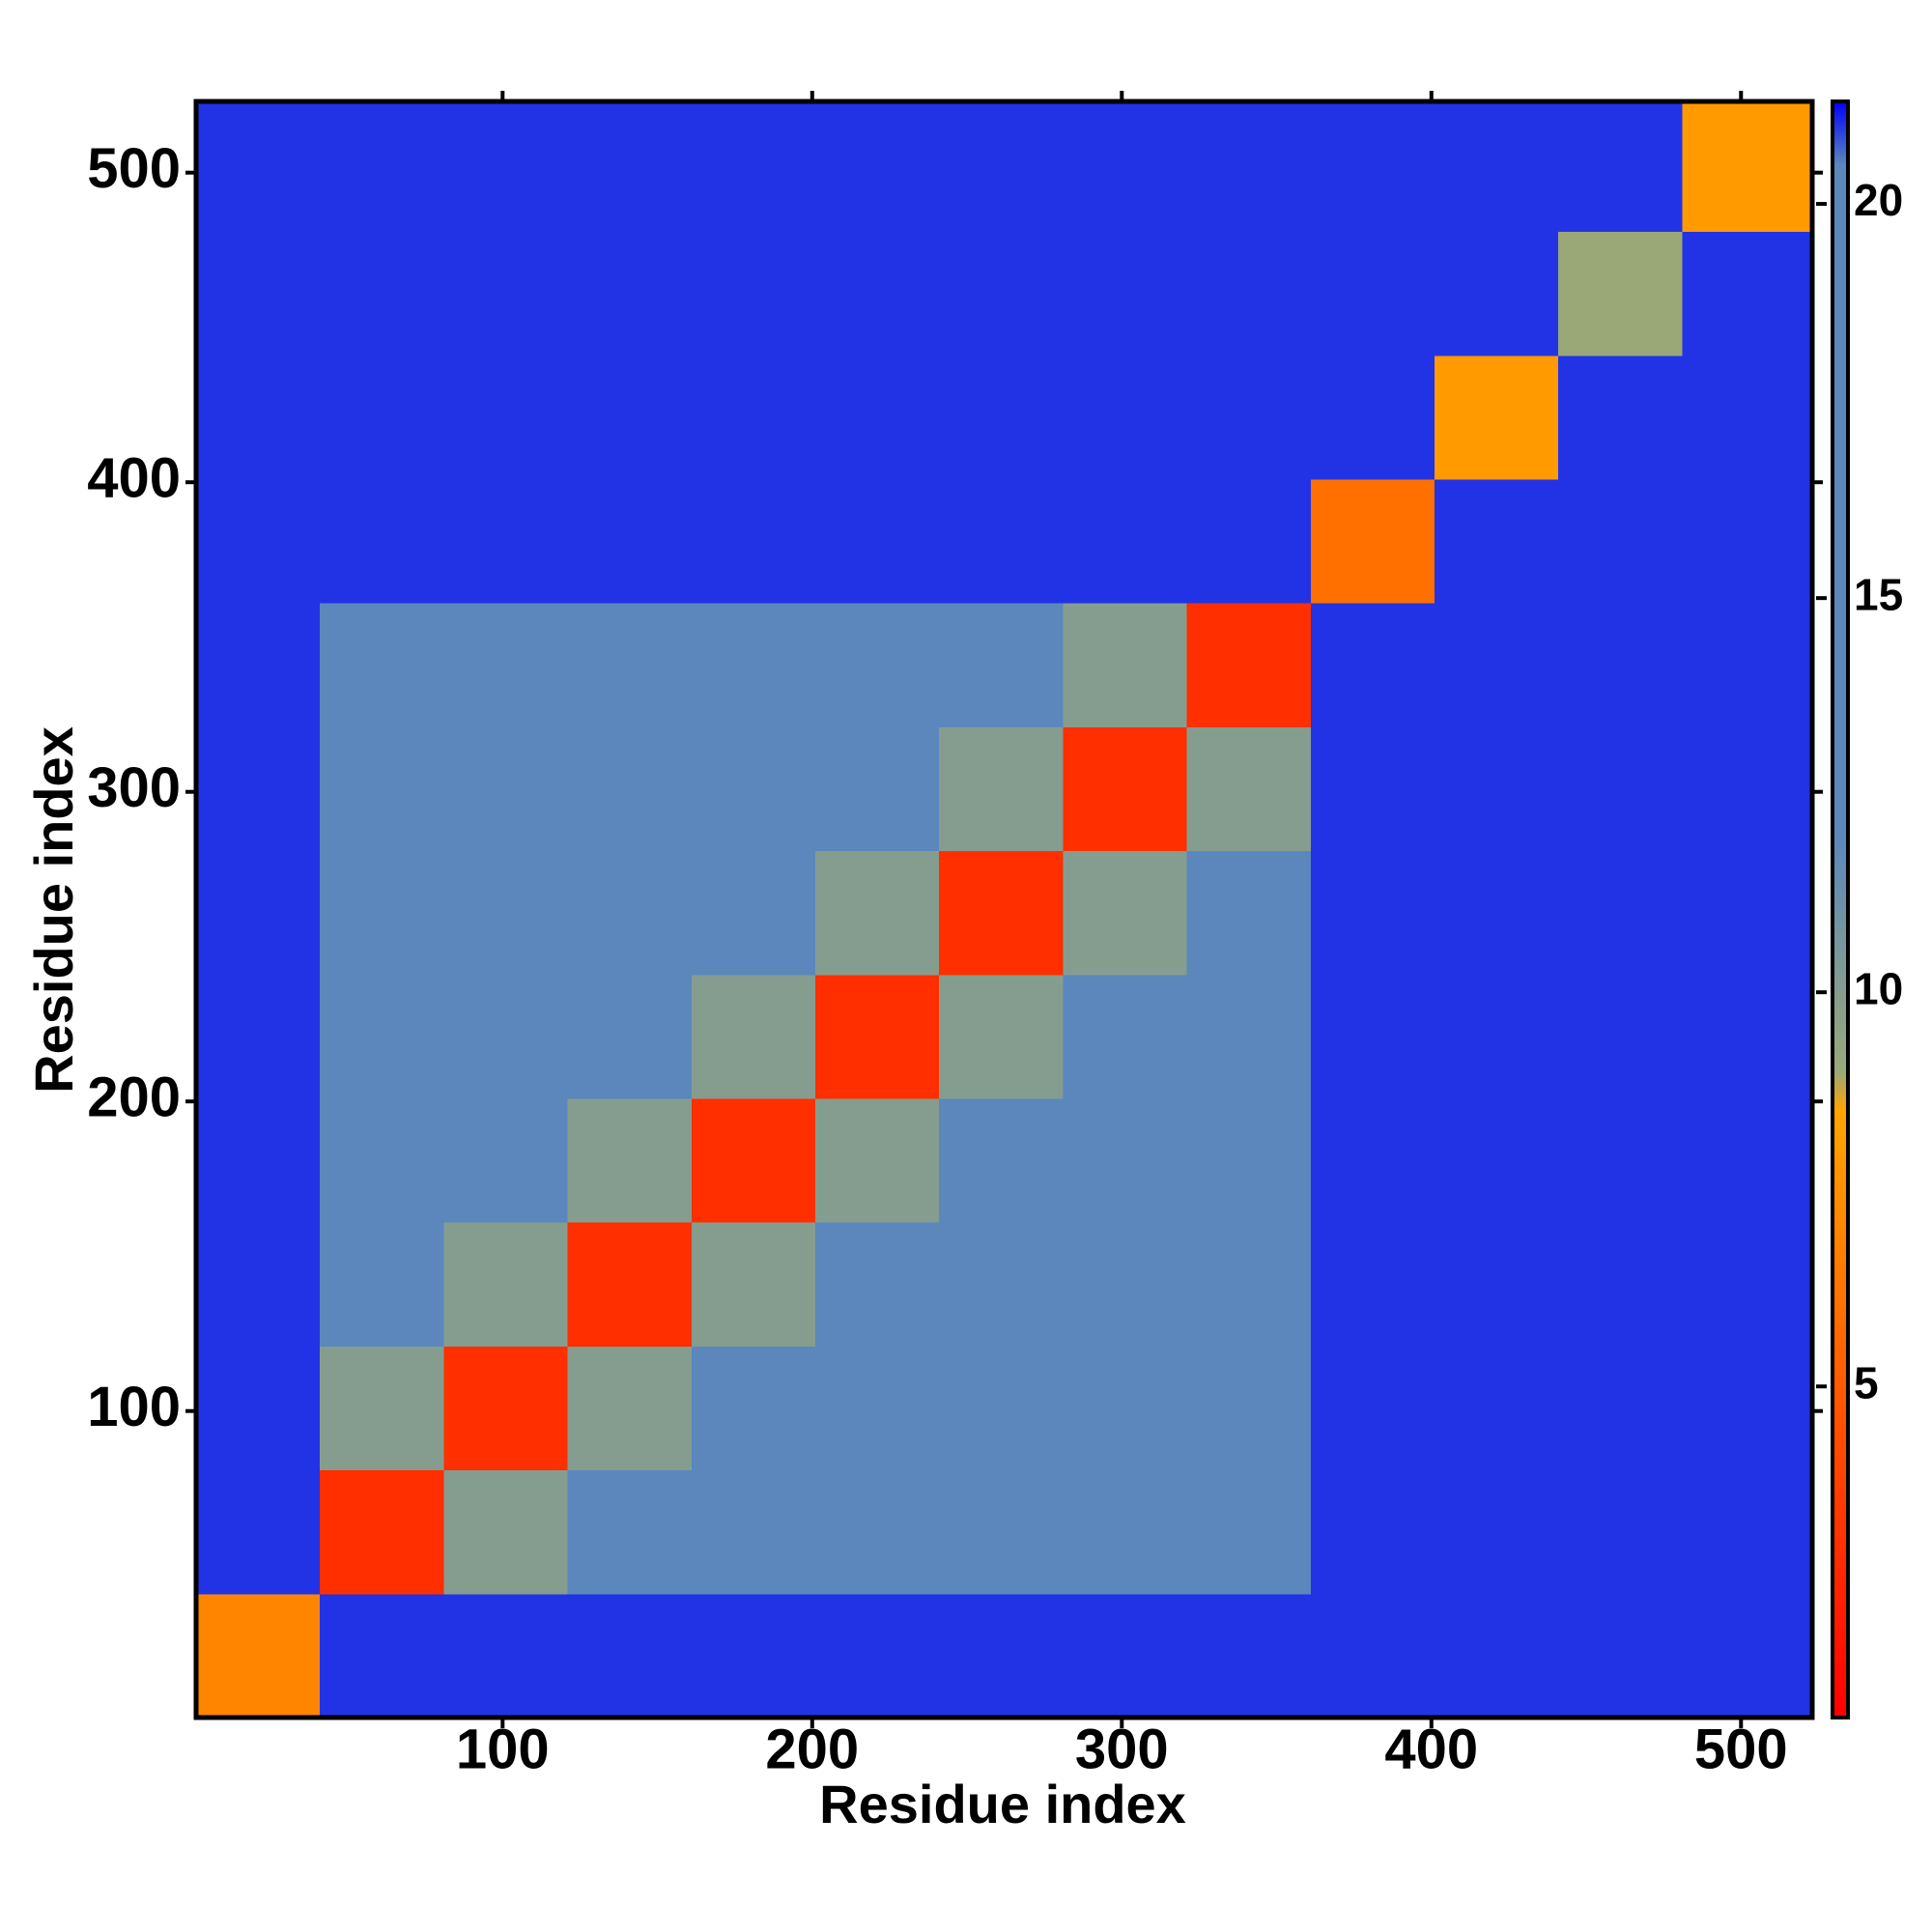 The height and width of the screenshot is (1932, 1932). I want to click on y-tick-label: 500, so click(134, 168).